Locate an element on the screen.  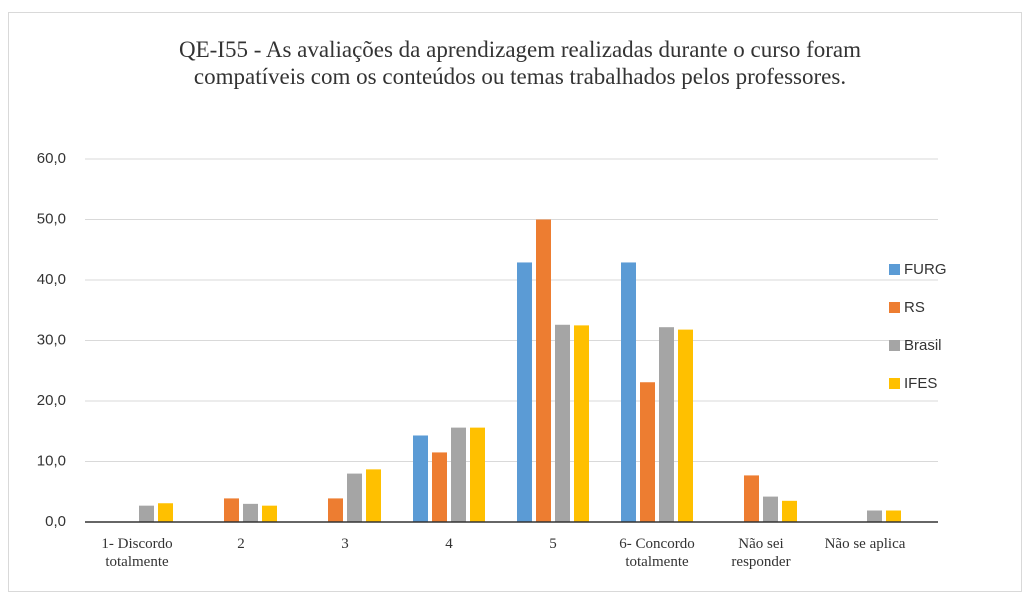
x-tick-label: 3 is located at coordinates (345, 544).